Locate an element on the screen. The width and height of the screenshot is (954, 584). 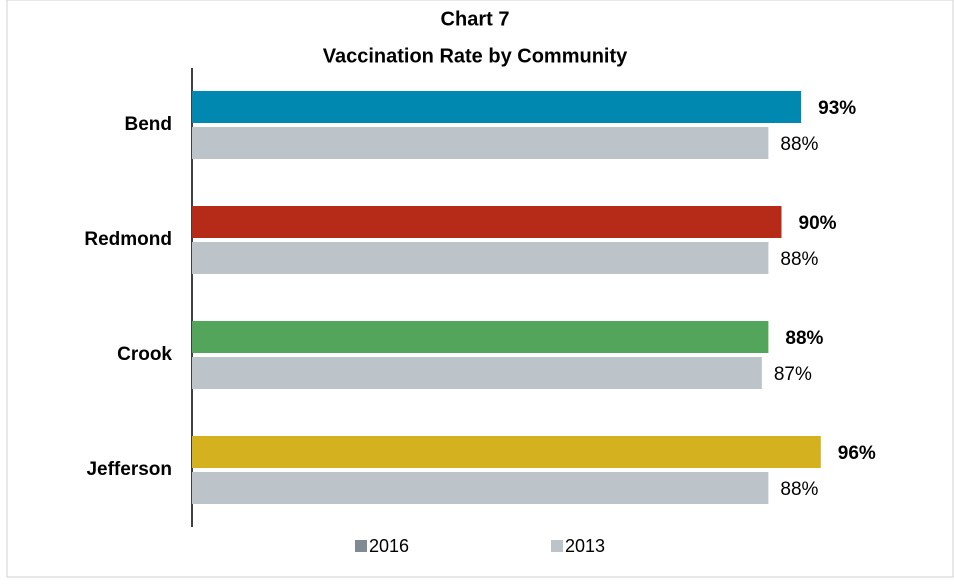
value-label: 90% is located at coordinates (818, 223).